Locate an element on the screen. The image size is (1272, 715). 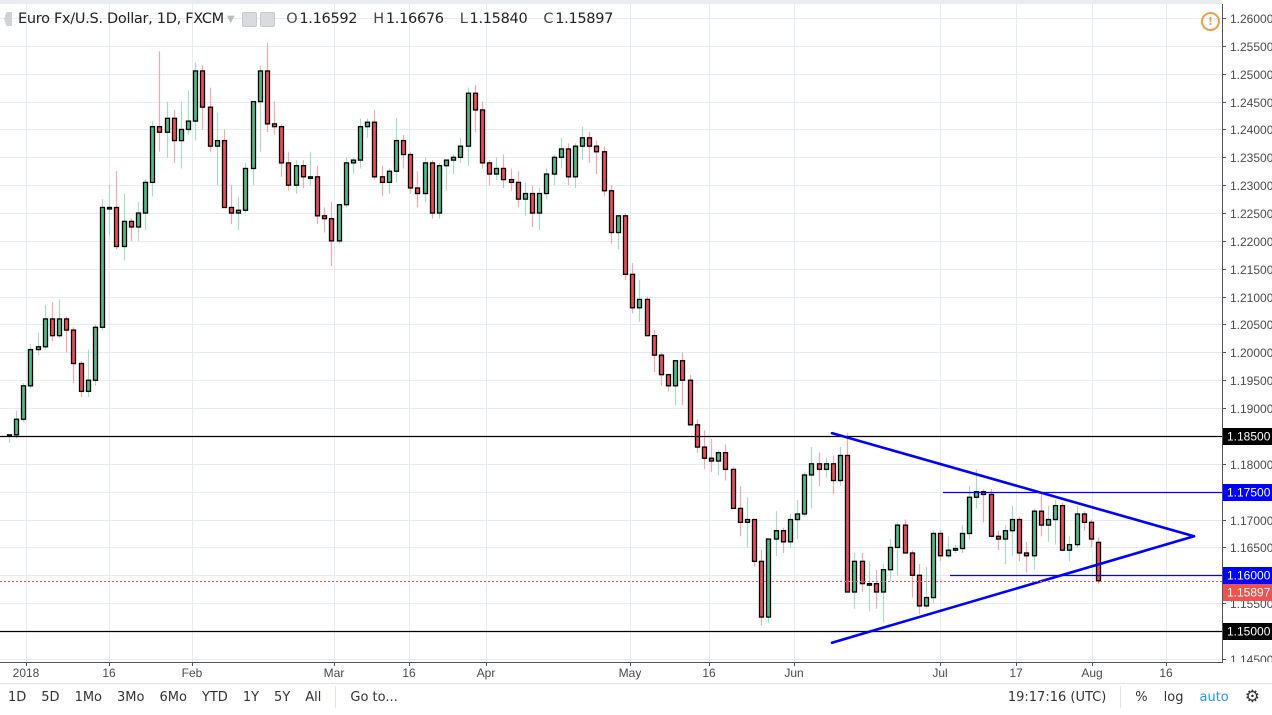
compare-icon is located at coordinates (268, 19).